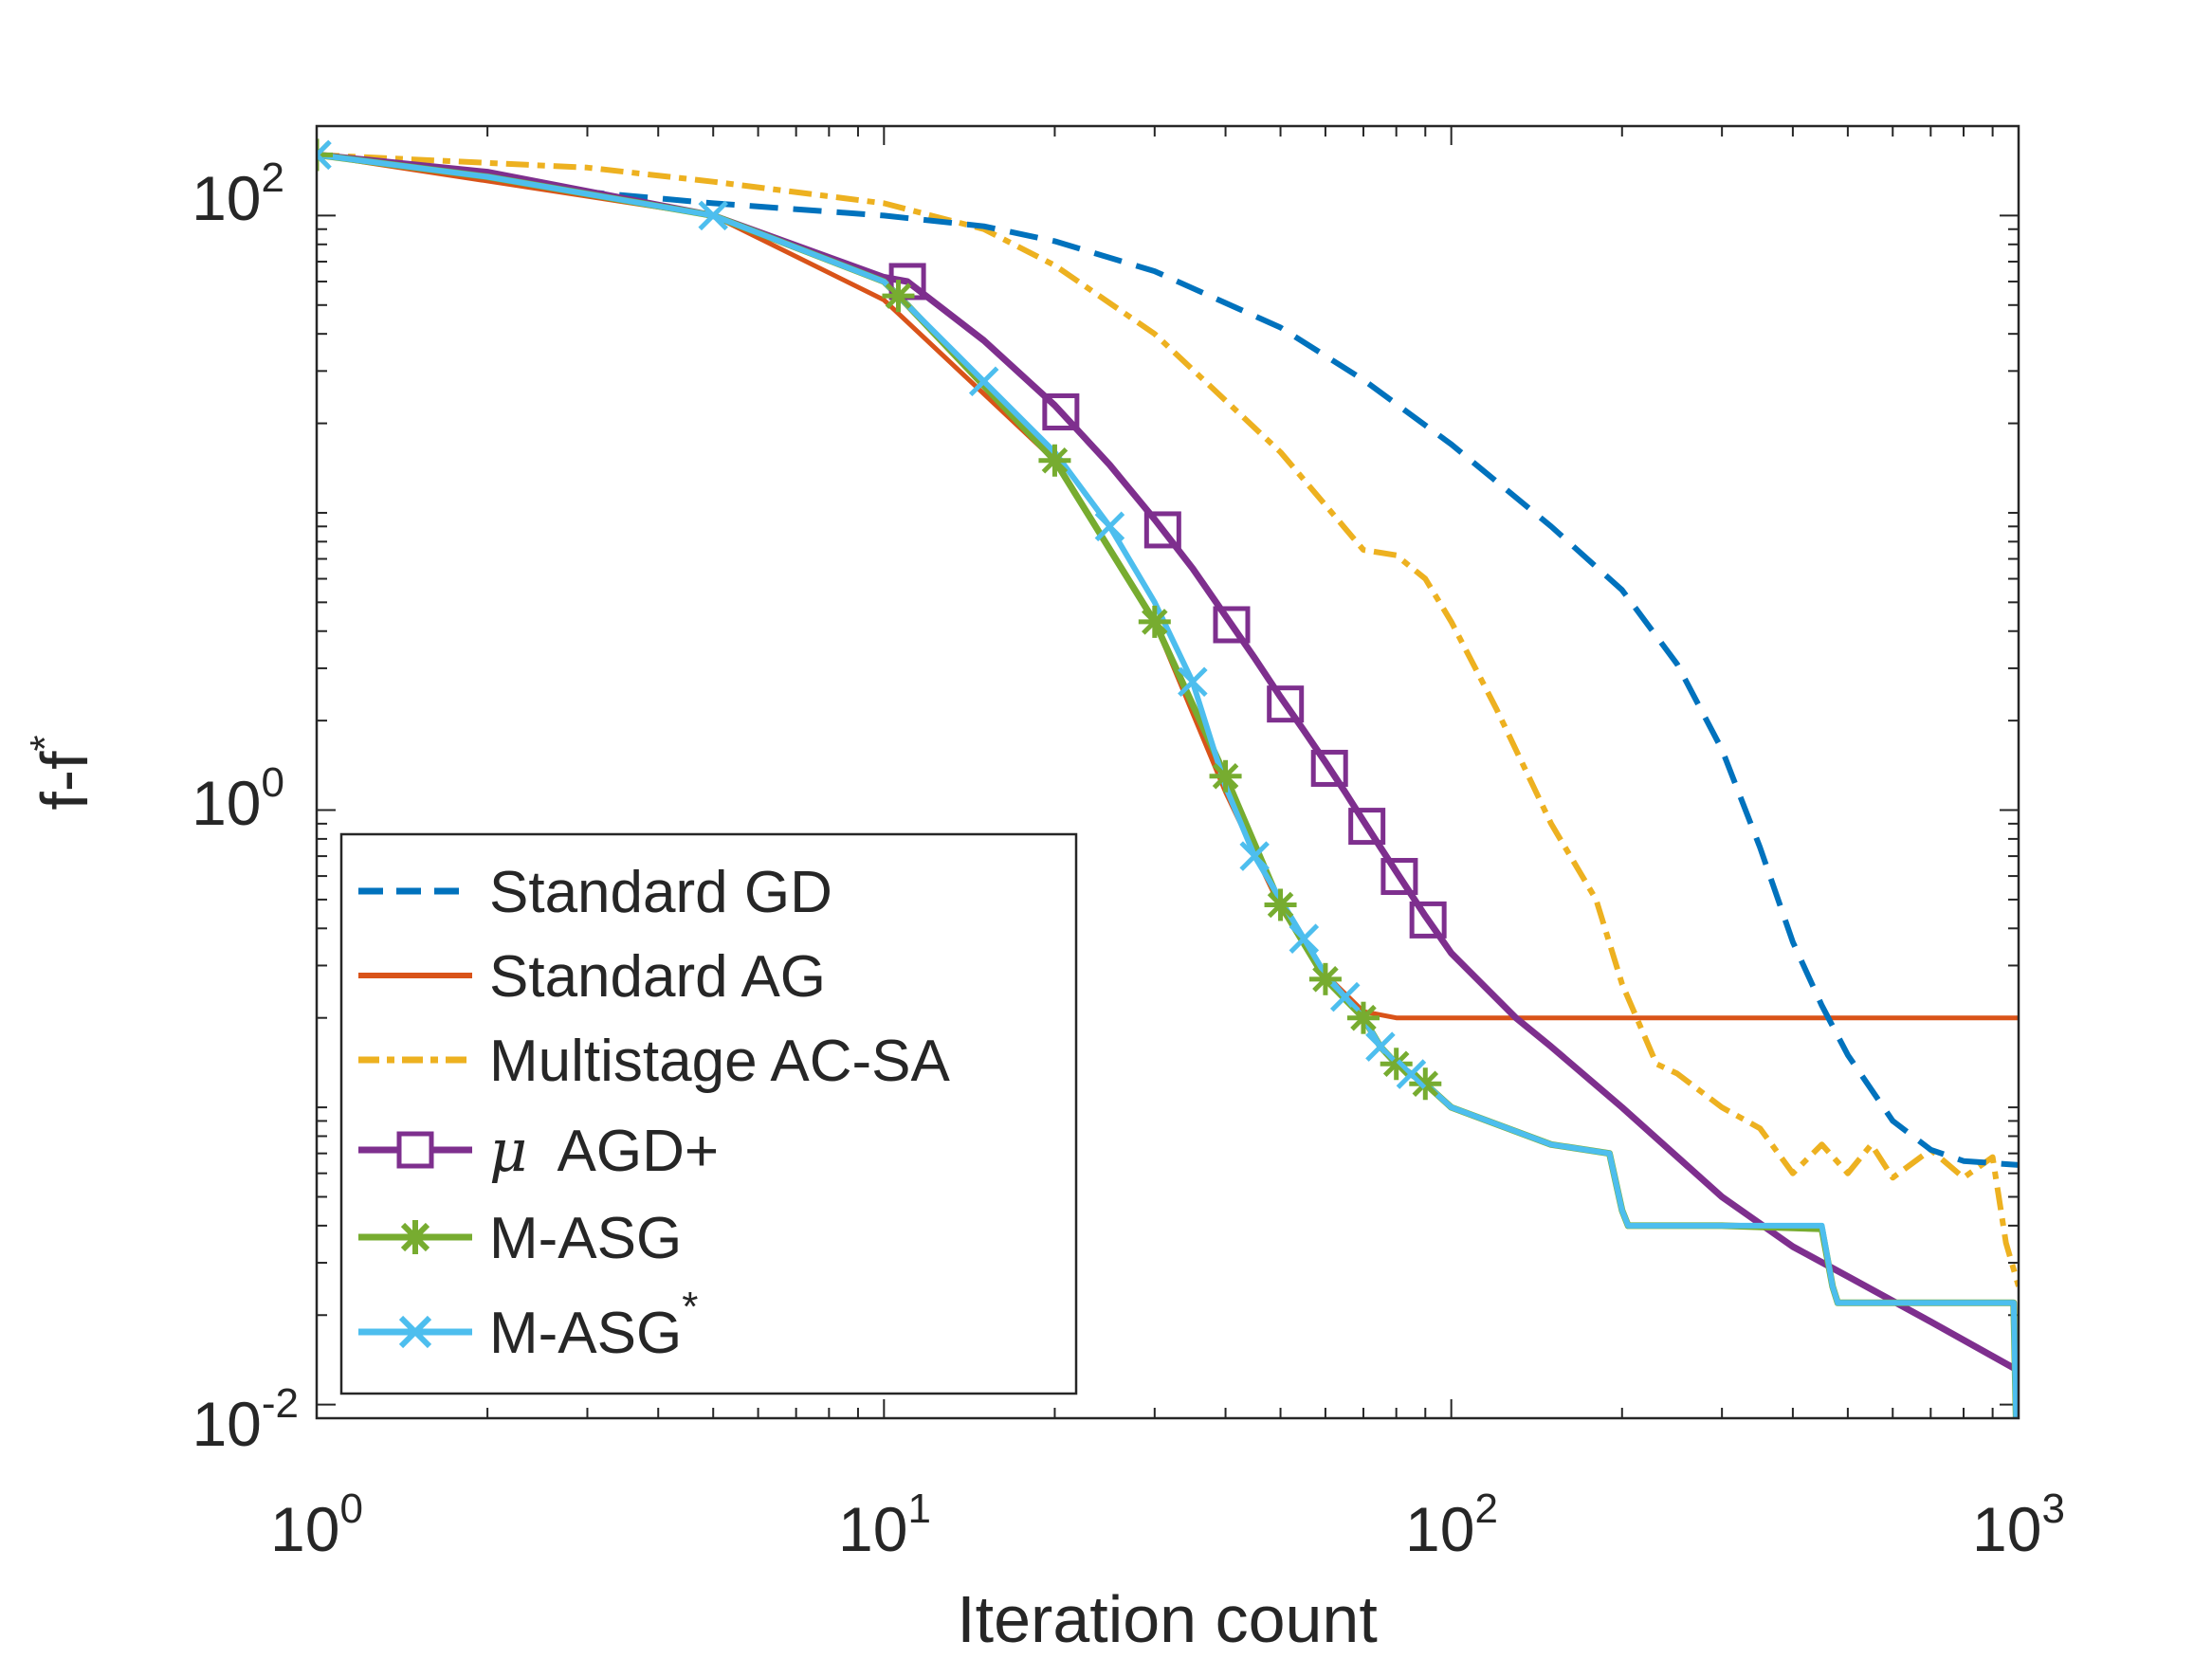 The image size is (2212, 1659). Describe the element at coordinates (1451, 1525) in the screenshot. I see `x-tick-label-2: 10²` at that location.